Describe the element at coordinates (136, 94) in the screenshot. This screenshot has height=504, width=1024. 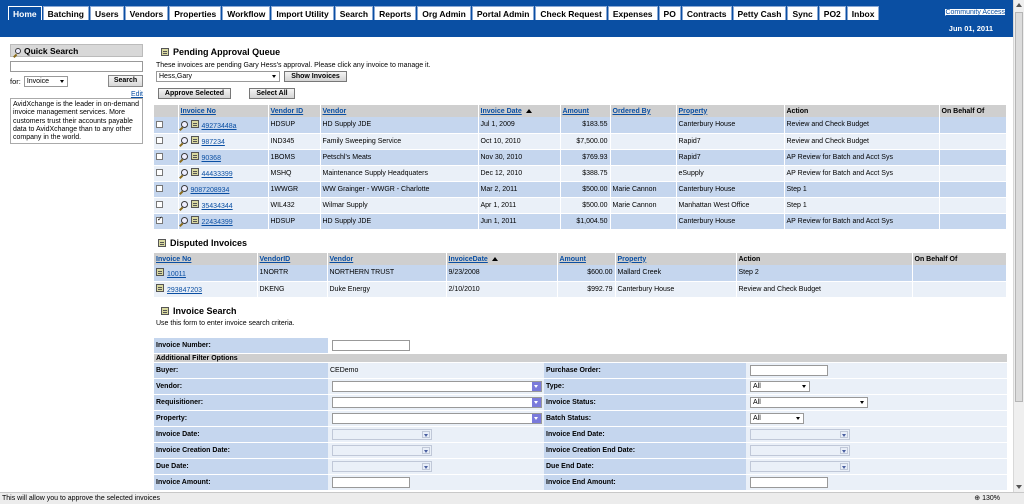
I see `edit-link: Edit` at that location.